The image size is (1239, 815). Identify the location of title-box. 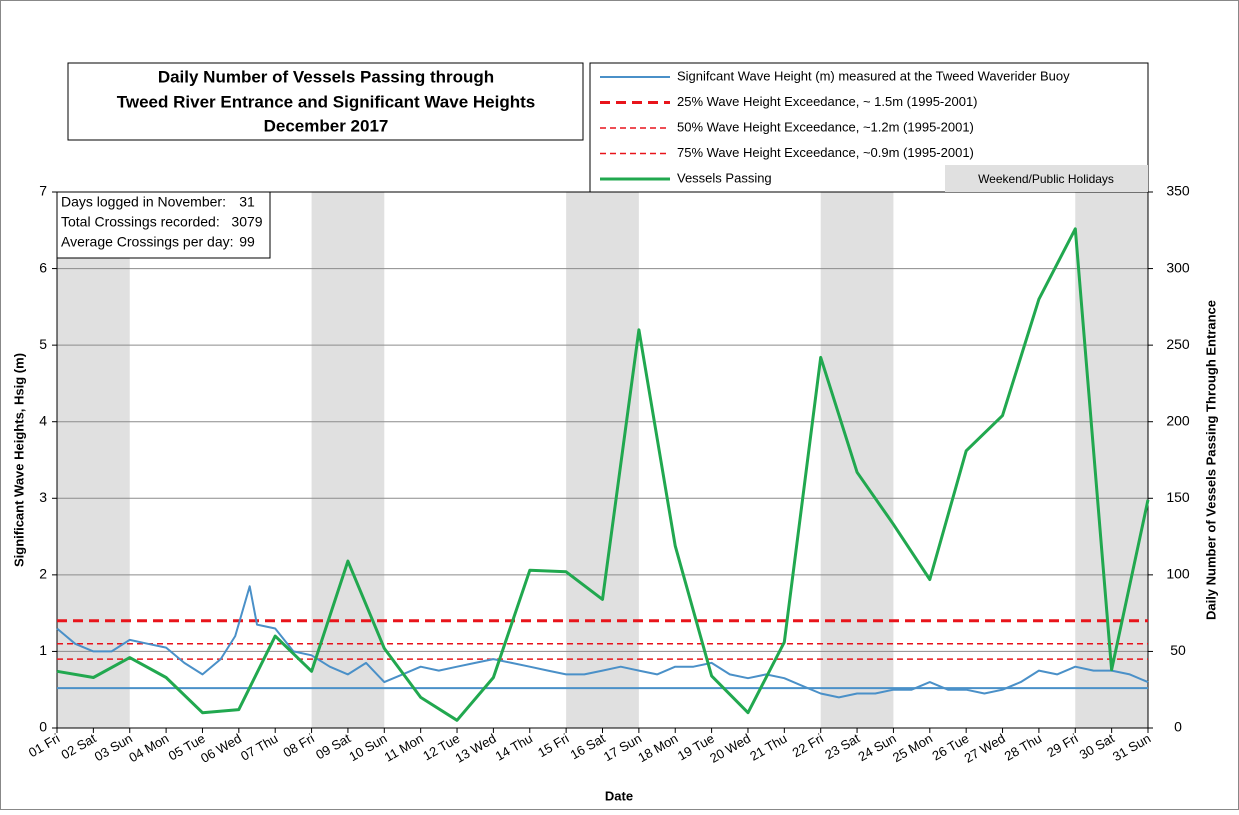
(325, 101).